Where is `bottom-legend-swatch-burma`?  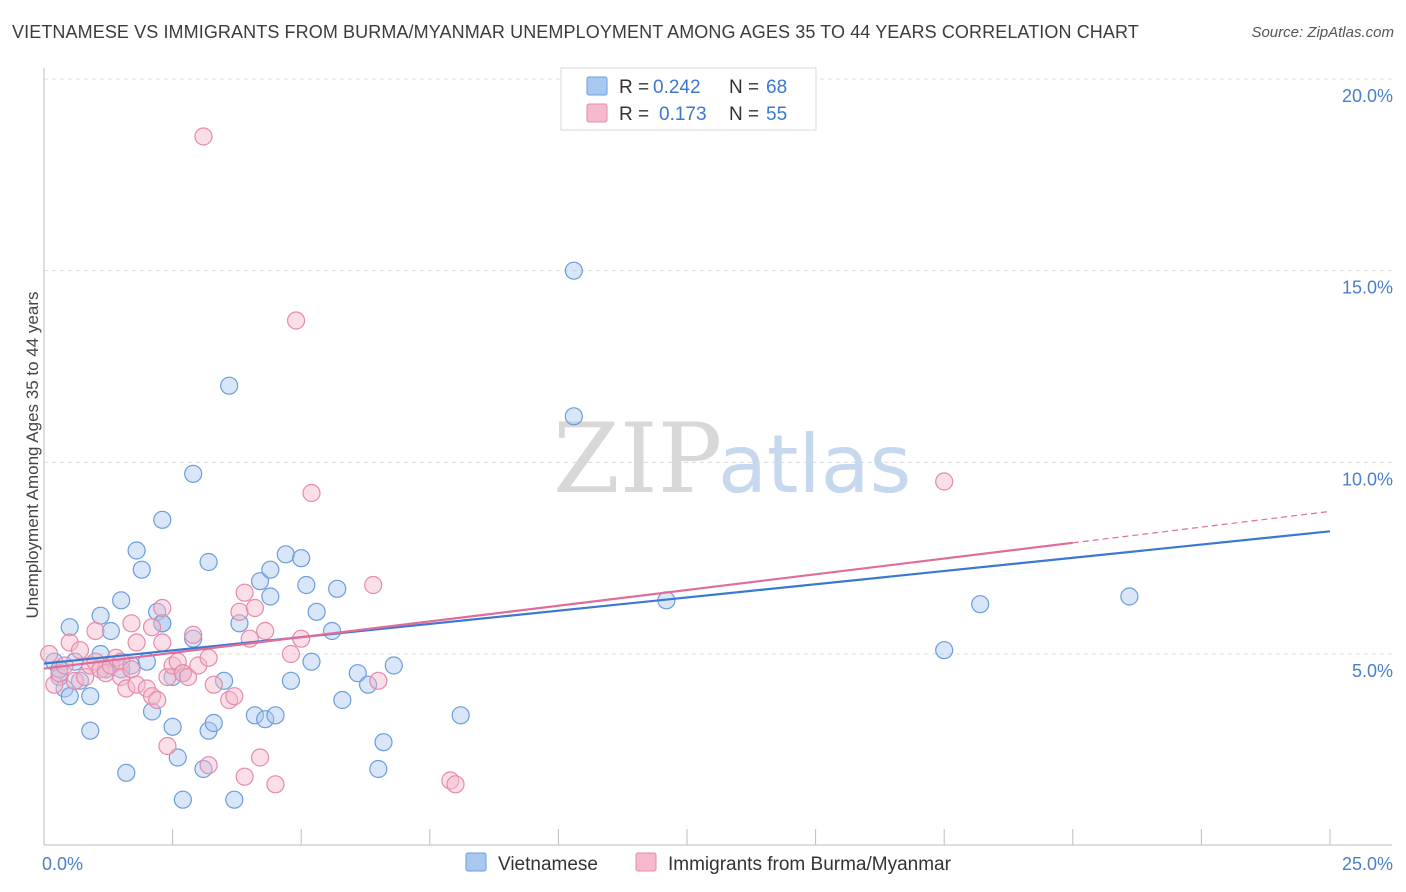 bottom-legend-swatch-burma is located at coordinates (646, 862).